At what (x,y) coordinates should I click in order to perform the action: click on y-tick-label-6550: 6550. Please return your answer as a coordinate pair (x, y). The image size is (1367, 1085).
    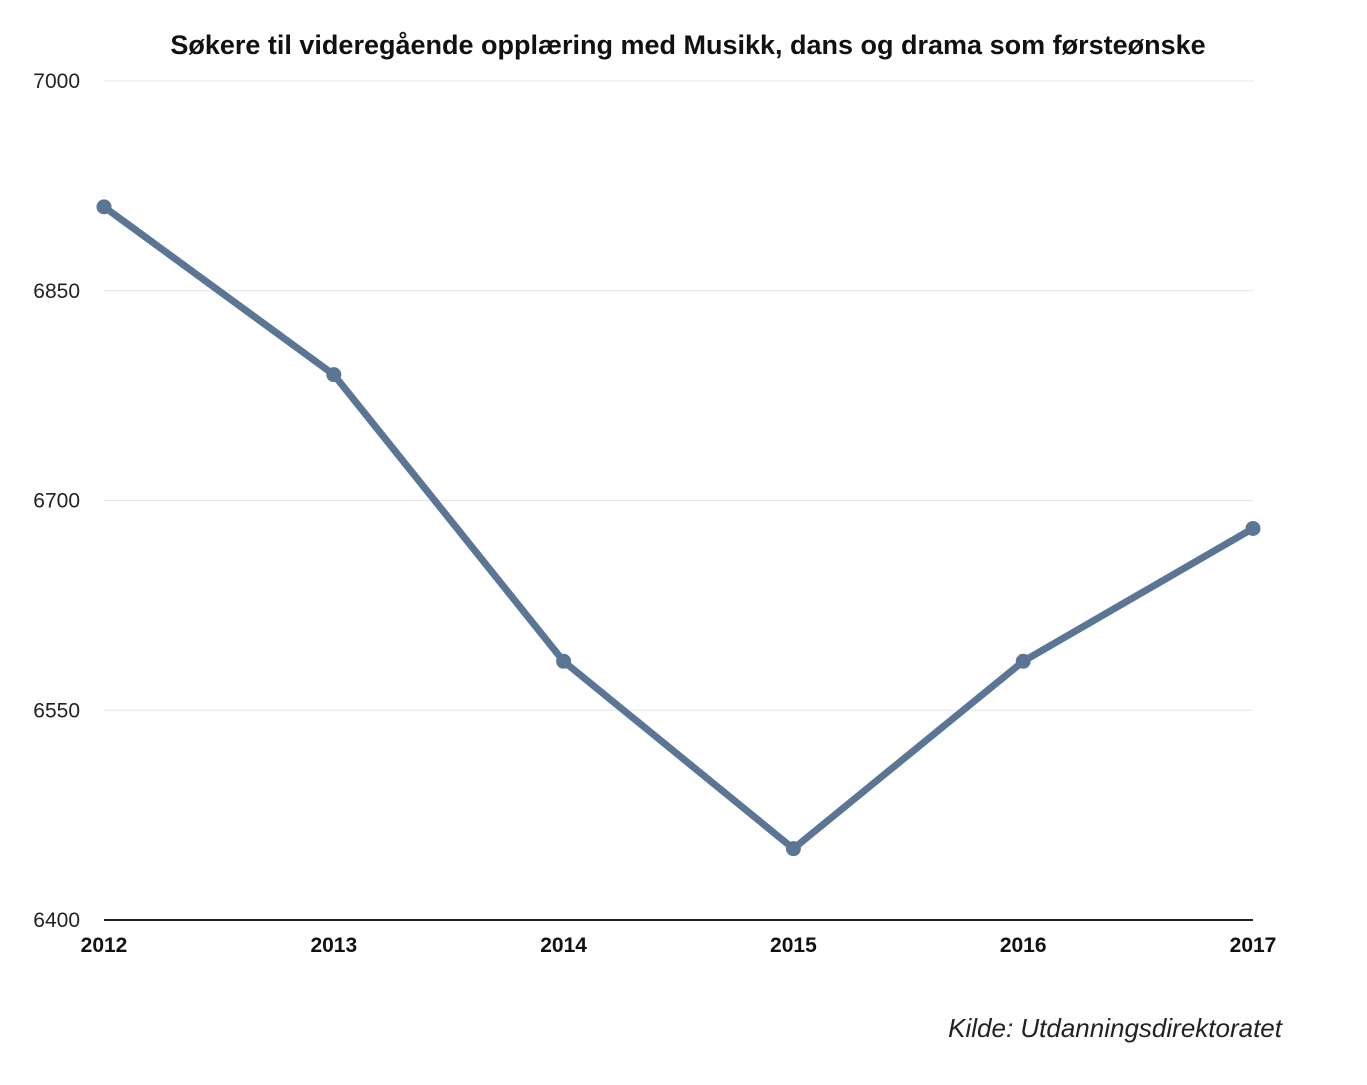
    Looking at the image, I should click on (56, 710).